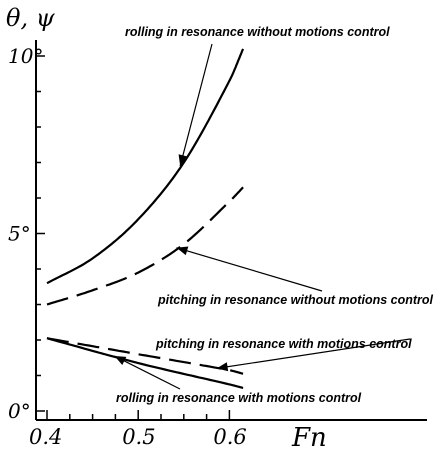 Image resolution: width=446 pixels, height=450 pixels. I want to click on x-tick-label: 0.4, so click(45, 437).